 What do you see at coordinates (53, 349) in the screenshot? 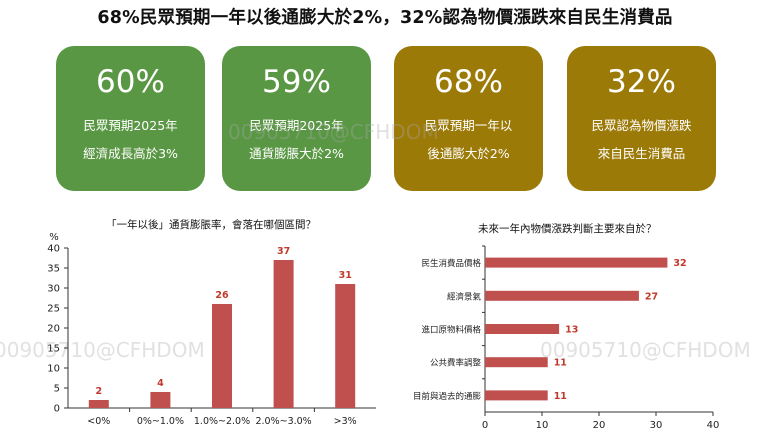
I see `y-tick-label: 15` at bounding box center [53, 349].